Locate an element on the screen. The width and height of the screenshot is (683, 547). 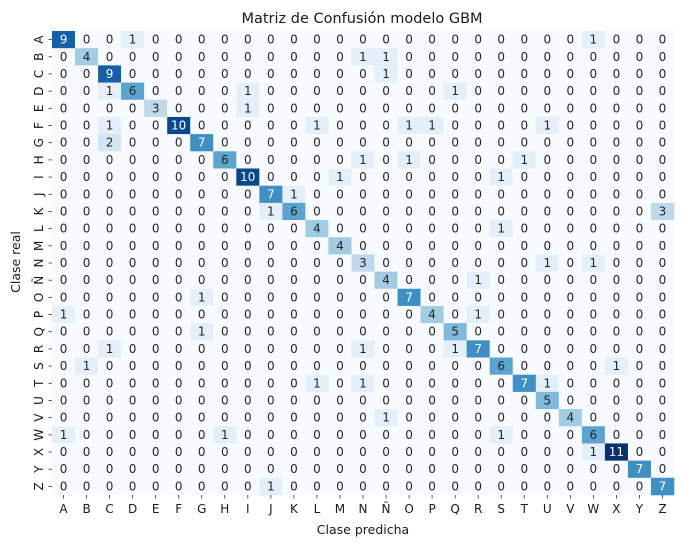
cell-value-label: 7 is located at coordinates (271, 194).